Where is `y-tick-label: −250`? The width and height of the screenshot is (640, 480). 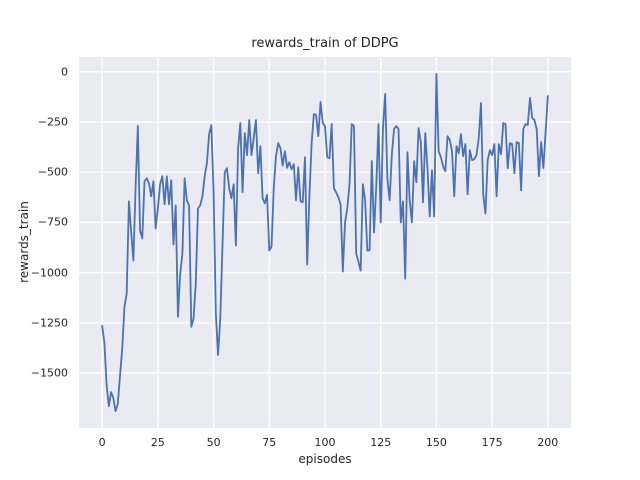 y-tick-label: −250 is located at coordinates (52, 122).